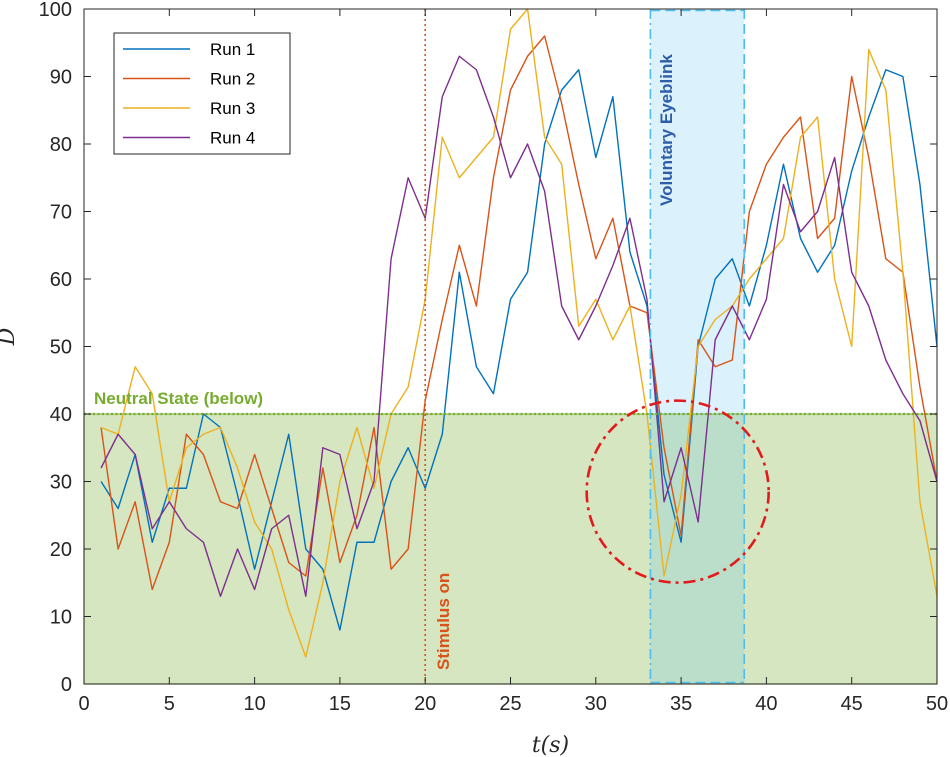 The image size is (950, 757). What do you see at coordinates (550, 745) in the screenshot?
I see `x-axis-label: t(s)` at bounding box center [550, 745].